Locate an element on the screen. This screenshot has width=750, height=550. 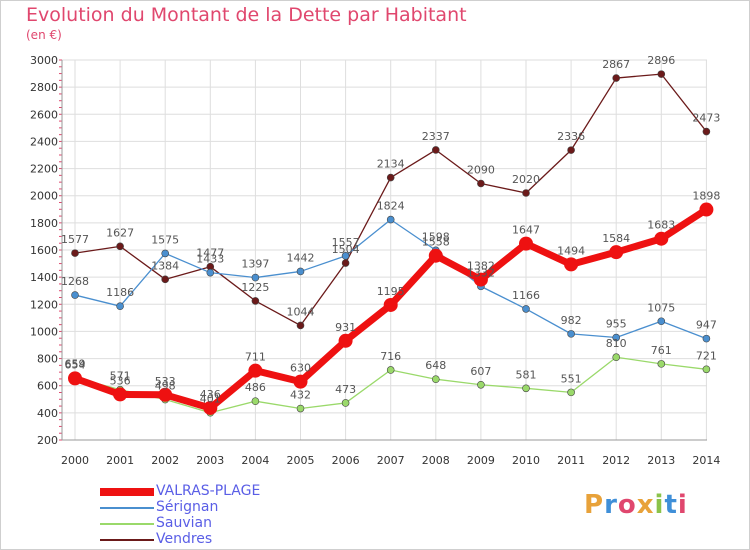
data-label-valras-plage: 533 is located at coordinates (165, 381).